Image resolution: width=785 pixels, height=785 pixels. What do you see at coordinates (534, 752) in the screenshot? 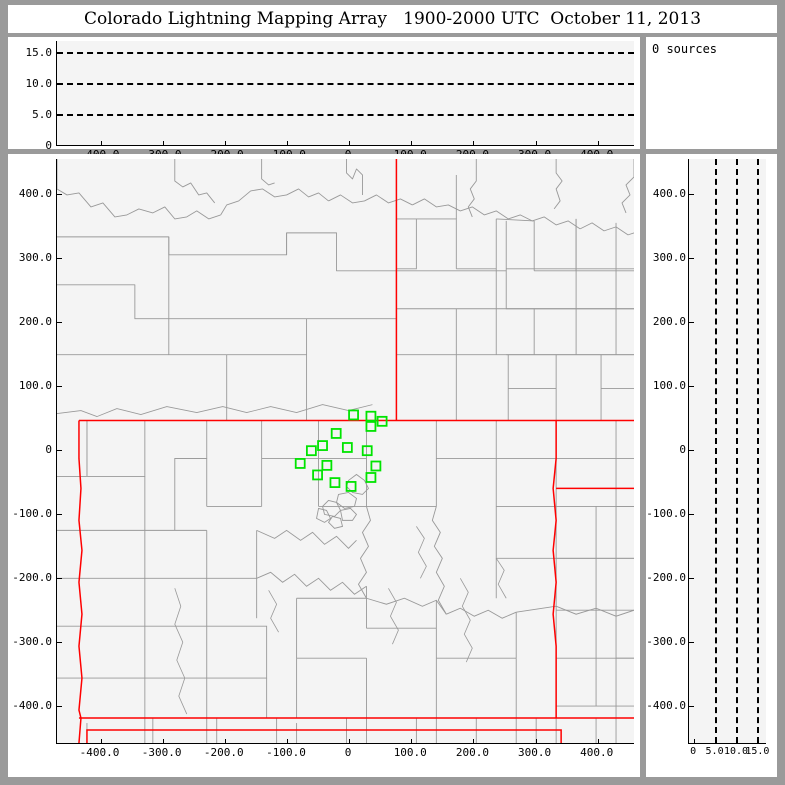
I see `x-axis-tick-label: 300.0` at bounding box center [534, 752].